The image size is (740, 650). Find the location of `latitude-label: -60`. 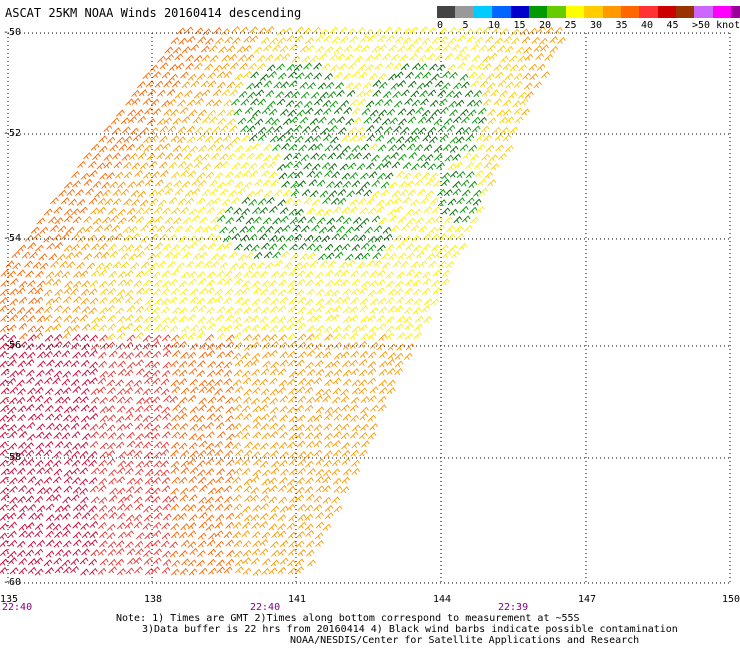

latitude-label: -60 is located at coordinates (12, 582).